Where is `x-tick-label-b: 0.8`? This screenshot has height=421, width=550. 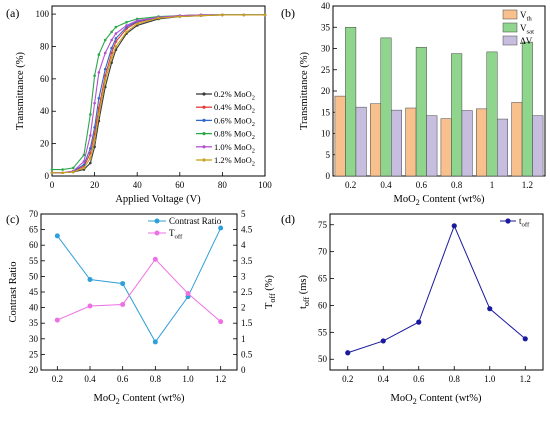 x-tick-label-b: 0.8 is located at coordinates (457, 185).